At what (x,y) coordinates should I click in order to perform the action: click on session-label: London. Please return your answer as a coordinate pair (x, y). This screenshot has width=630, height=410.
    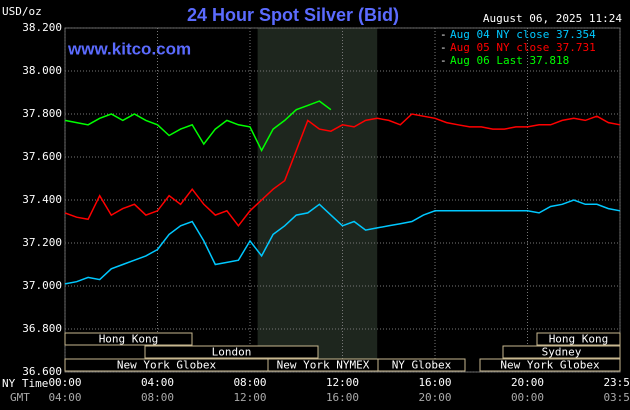
    Looking at the image, I should click on (232, 352).